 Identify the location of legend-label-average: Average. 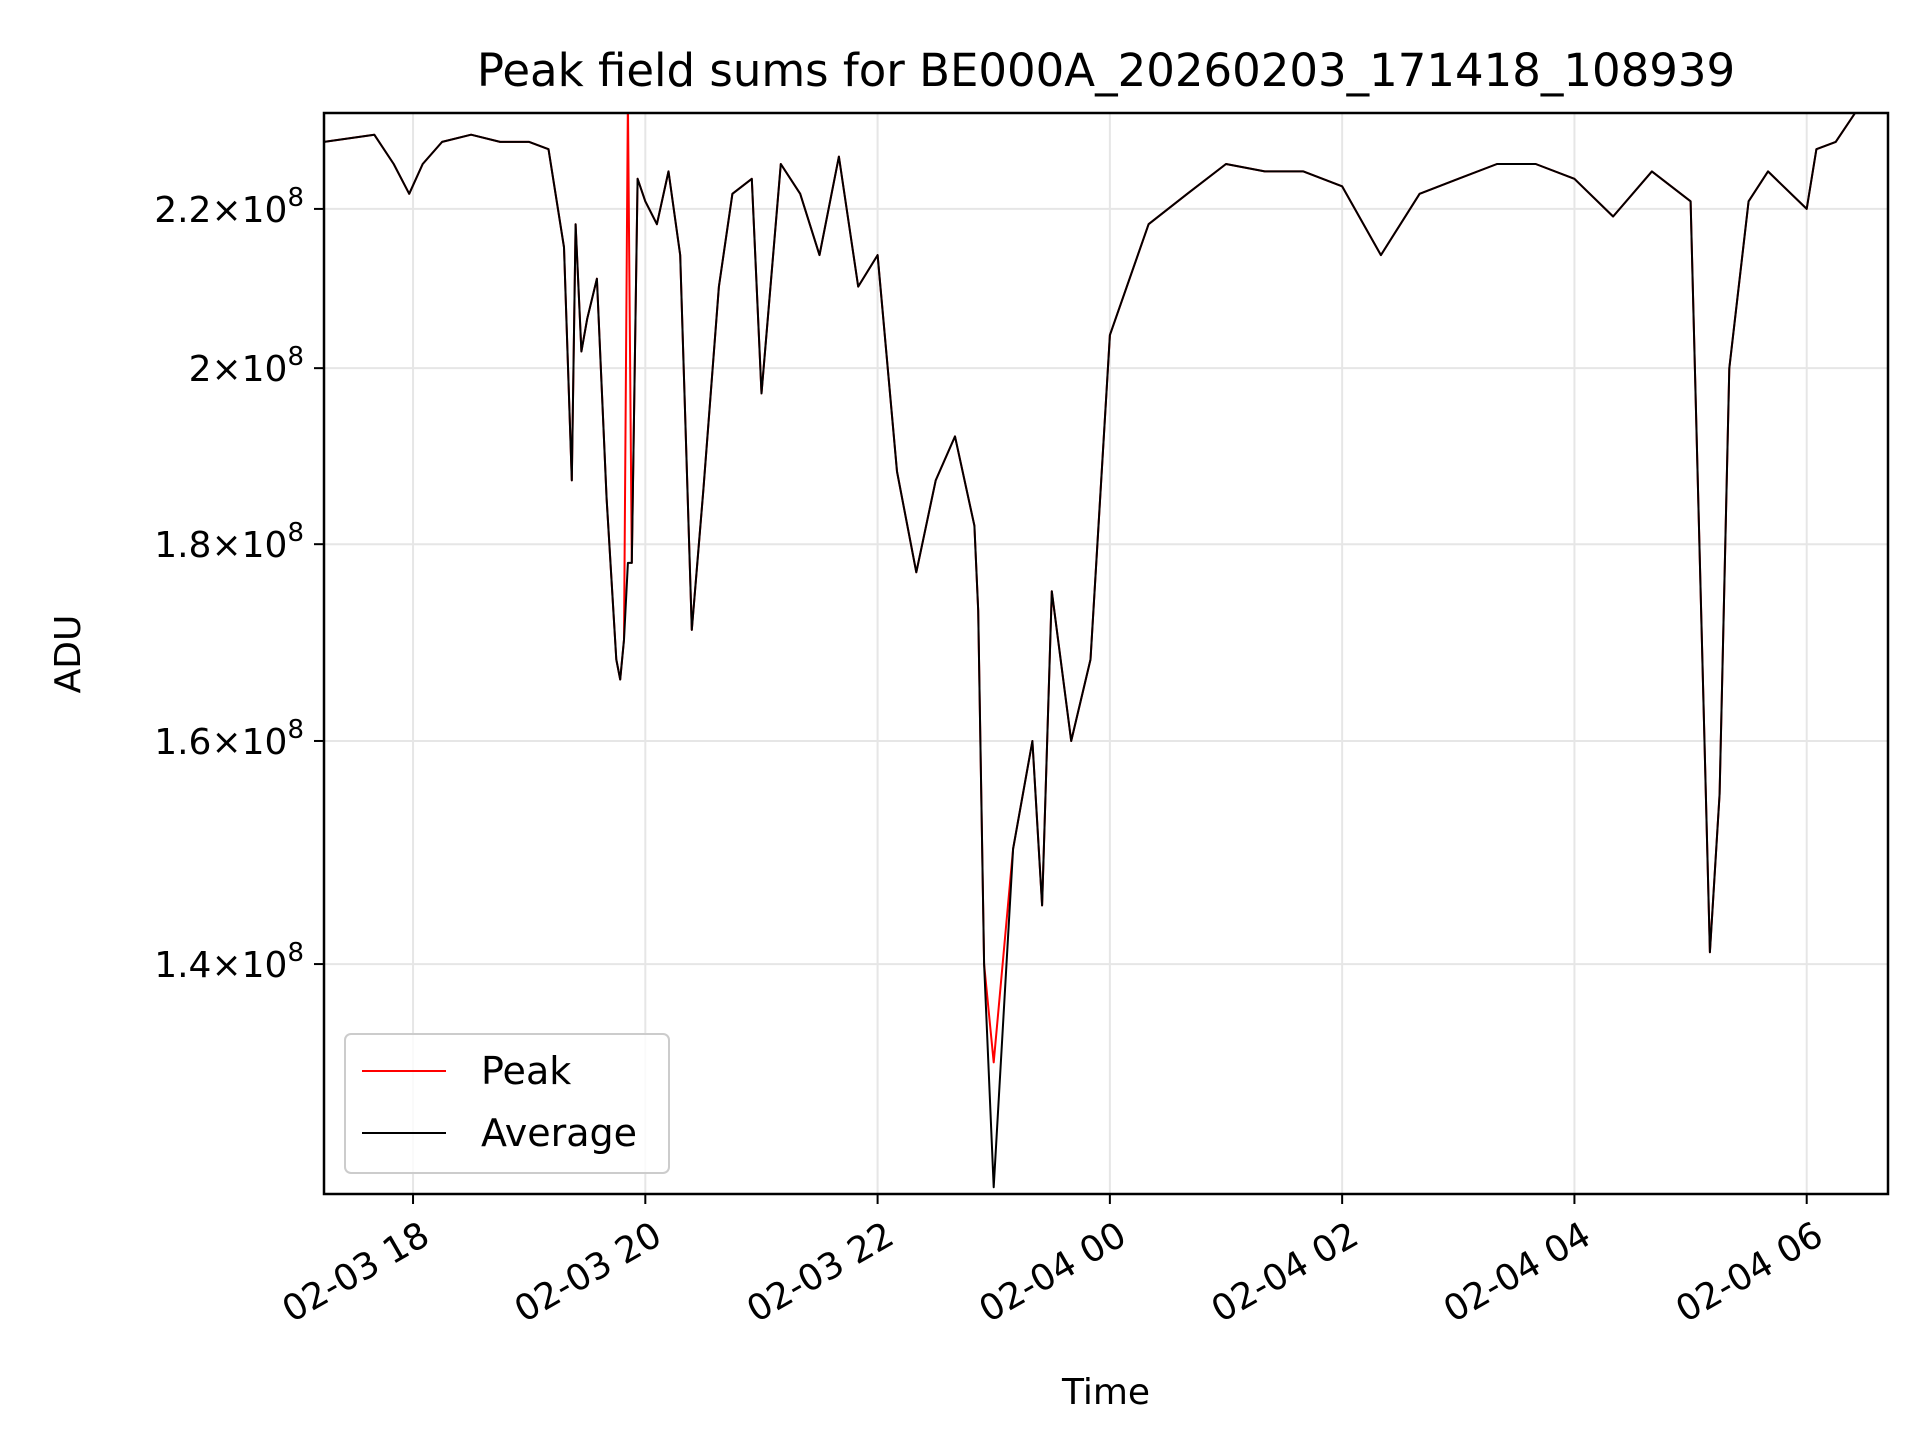
(559, 1133).